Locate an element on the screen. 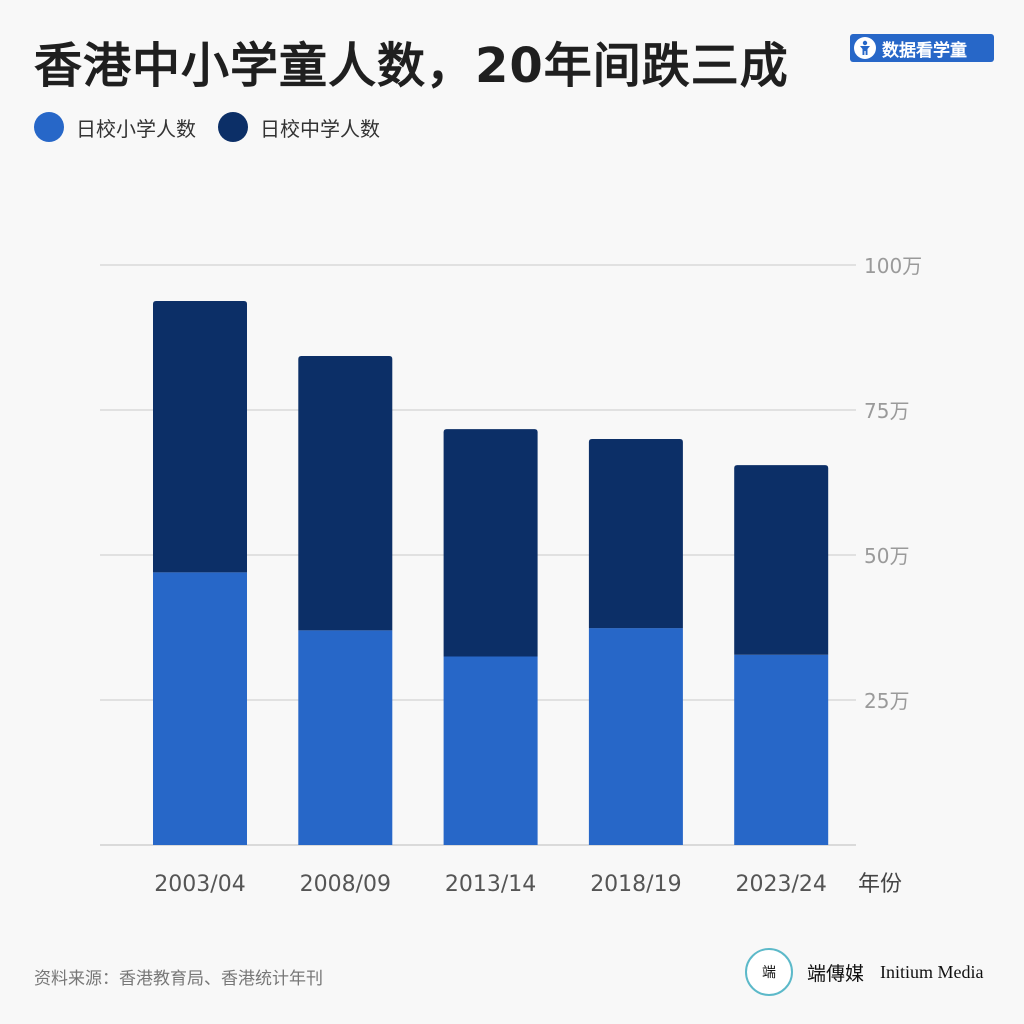 This screenshot has height=1024, width=1024. x-tick-label: 2023/24 is located at coordinates (780, 884).